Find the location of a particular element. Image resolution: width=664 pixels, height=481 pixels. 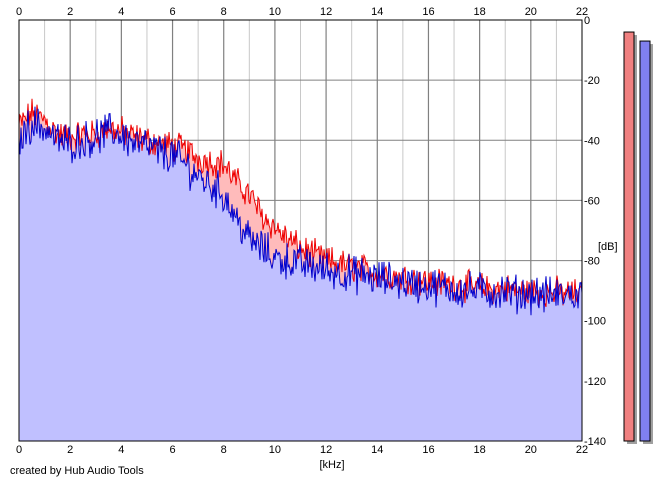

y-tick-label: 0 is located at coordinates (587, 21).